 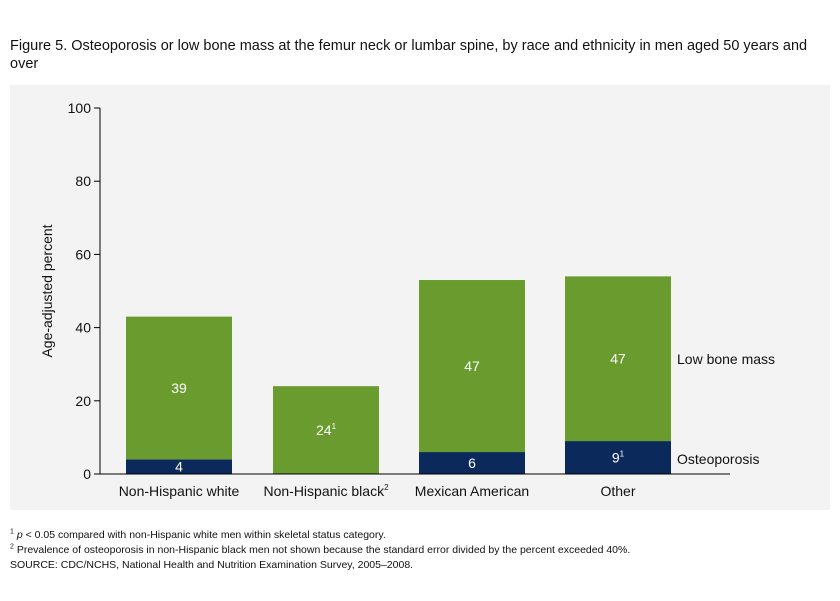 I want to click on footnote-1-marker: 1, so click(x=12, y=532).